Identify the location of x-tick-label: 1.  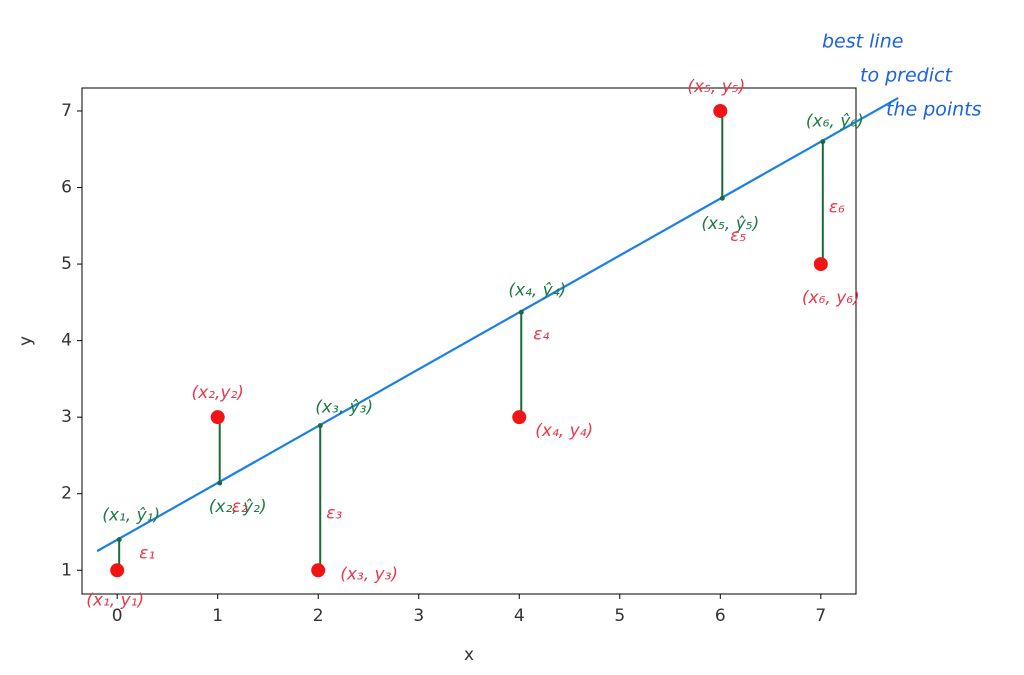
(217, 616).